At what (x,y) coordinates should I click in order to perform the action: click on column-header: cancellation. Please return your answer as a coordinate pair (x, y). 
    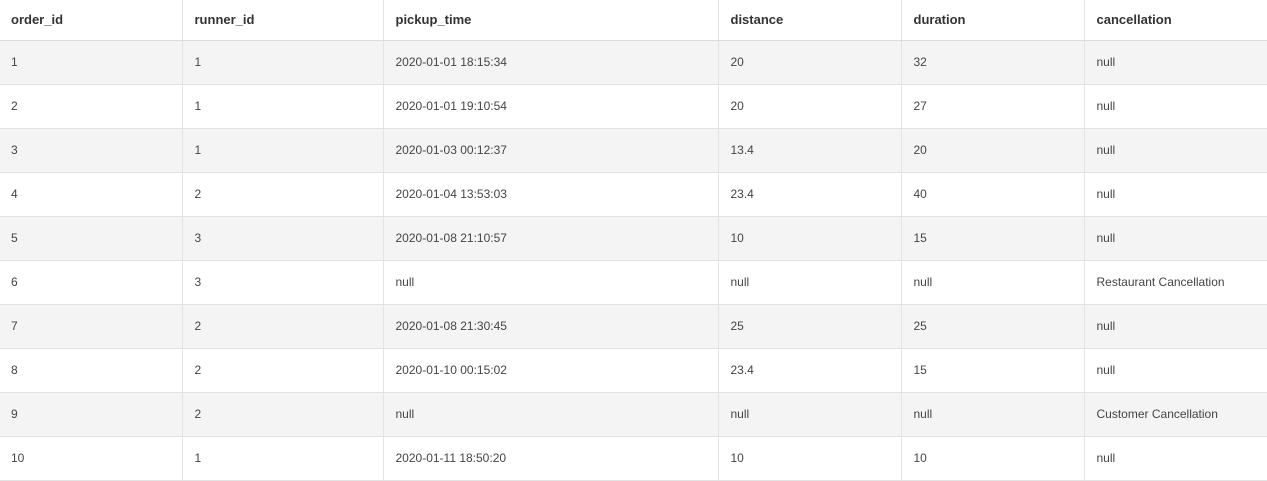
    Looking at the image, I should click on (1175, 20).